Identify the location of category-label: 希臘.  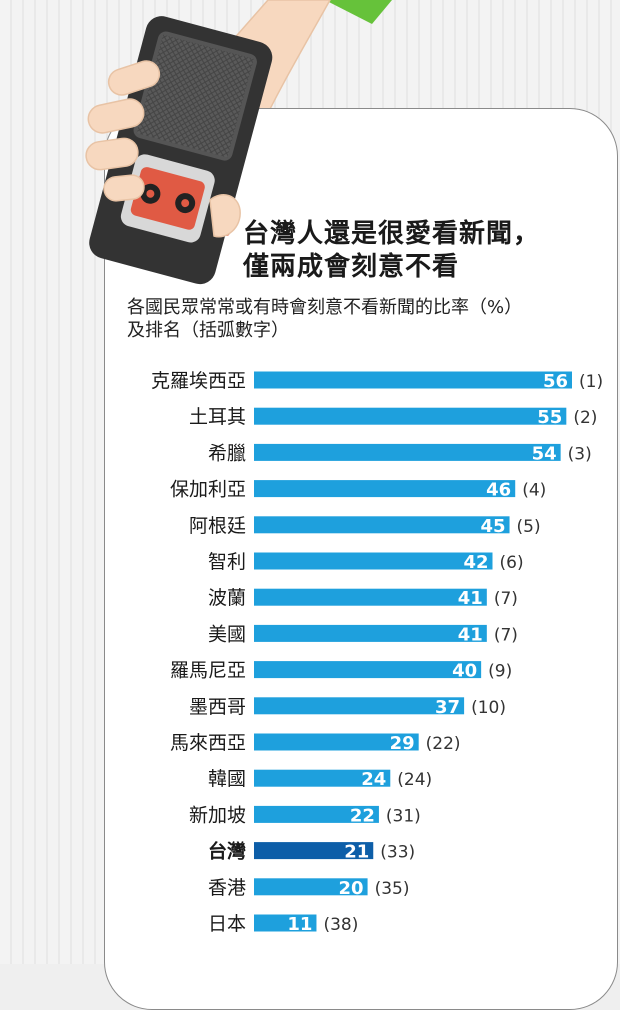
(227, 453).